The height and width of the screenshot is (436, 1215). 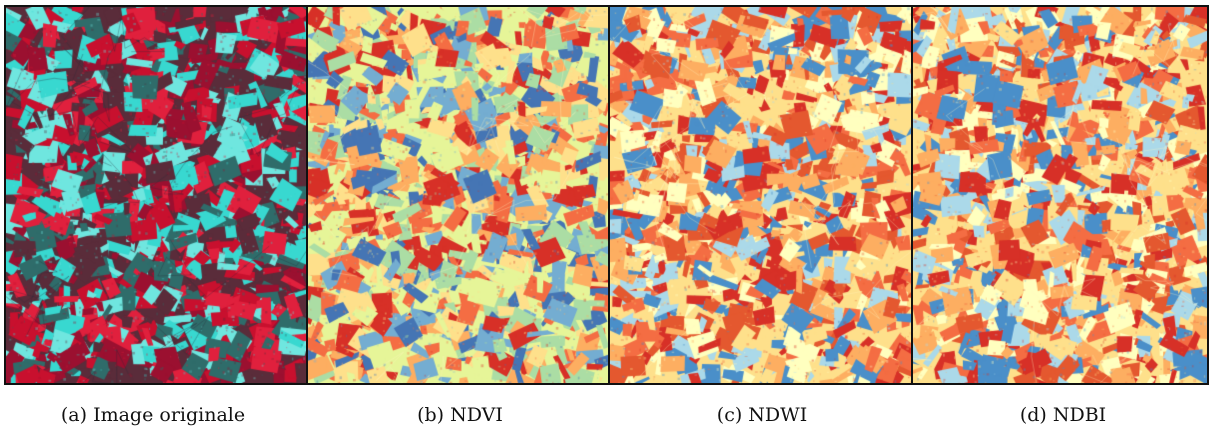 What do you see at coordinates (460, 415) in the screenshot?
I see `caption-ndvi: (b) NDVI` at bounding box center [460, 415].